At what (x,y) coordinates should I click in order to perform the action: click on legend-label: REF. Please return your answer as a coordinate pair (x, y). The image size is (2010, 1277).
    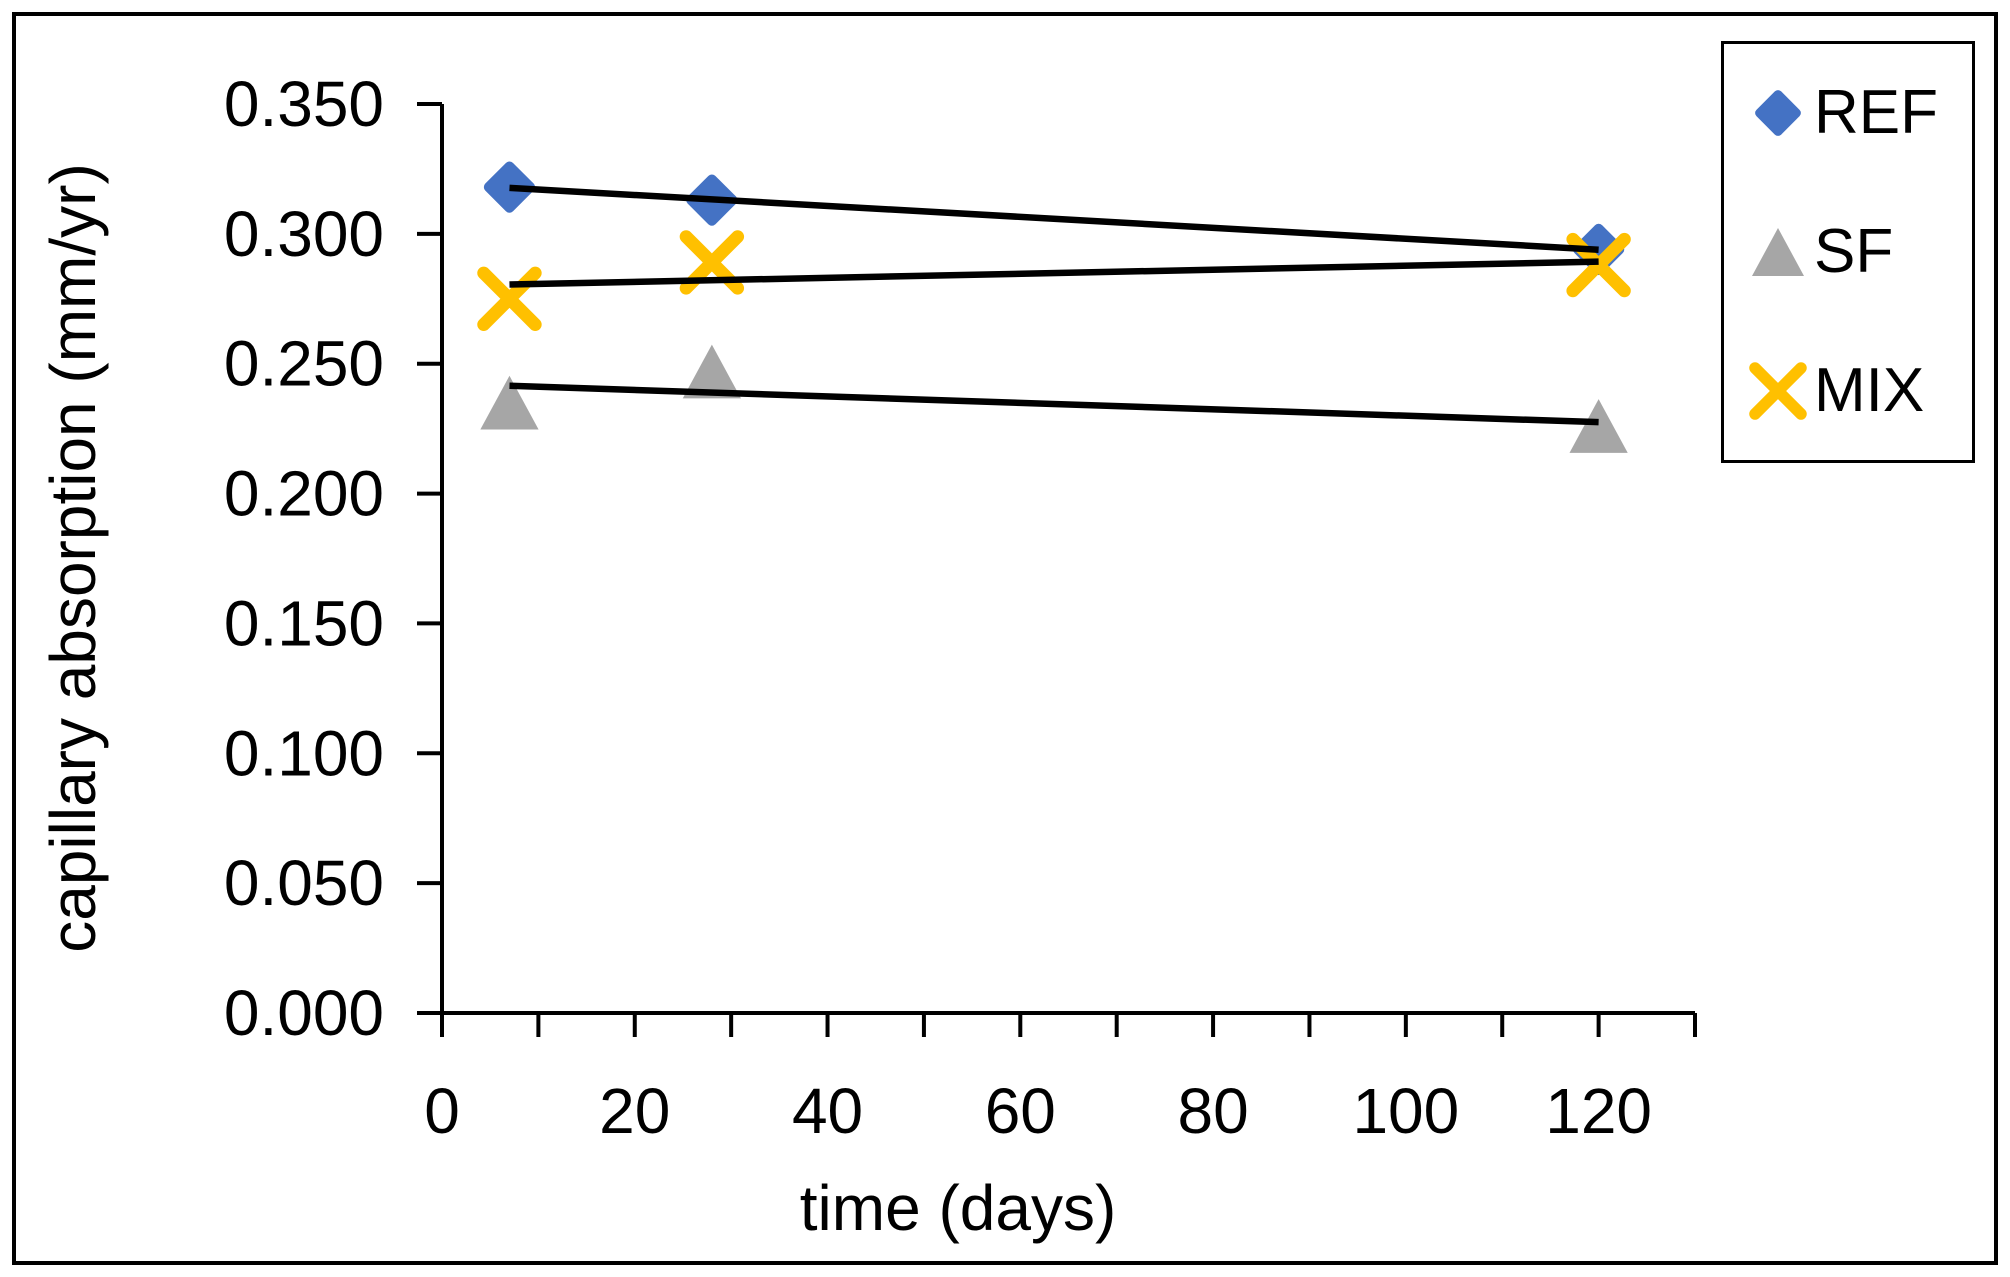
    Looking at the image, I should click on (1876, 113).